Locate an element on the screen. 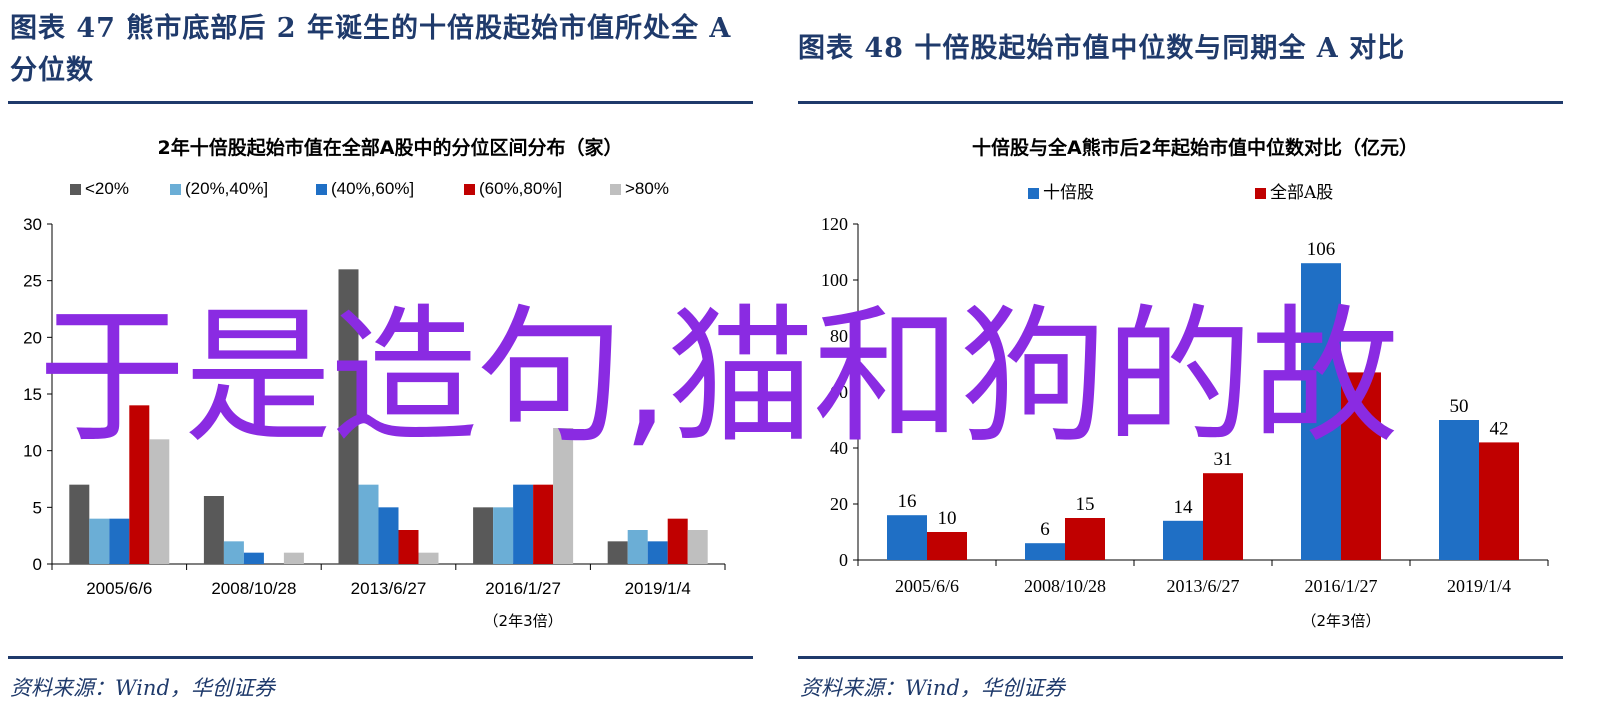 This screenshot has height=726, width=1598. y-tick-label: 80 is located at coordinates (839, 336).